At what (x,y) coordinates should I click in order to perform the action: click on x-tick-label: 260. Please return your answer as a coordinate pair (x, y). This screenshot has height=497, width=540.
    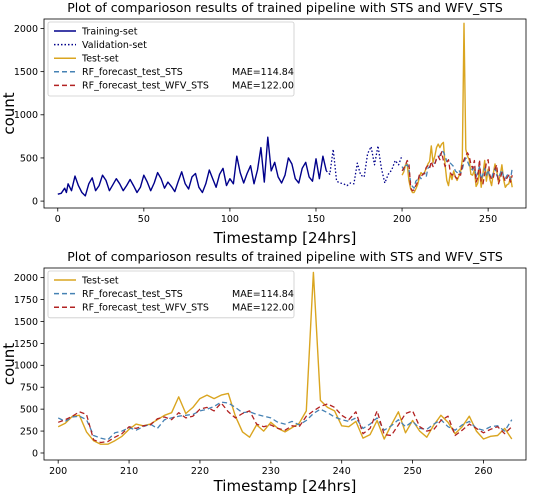
    Looking at the image, I should click on (483, 471).